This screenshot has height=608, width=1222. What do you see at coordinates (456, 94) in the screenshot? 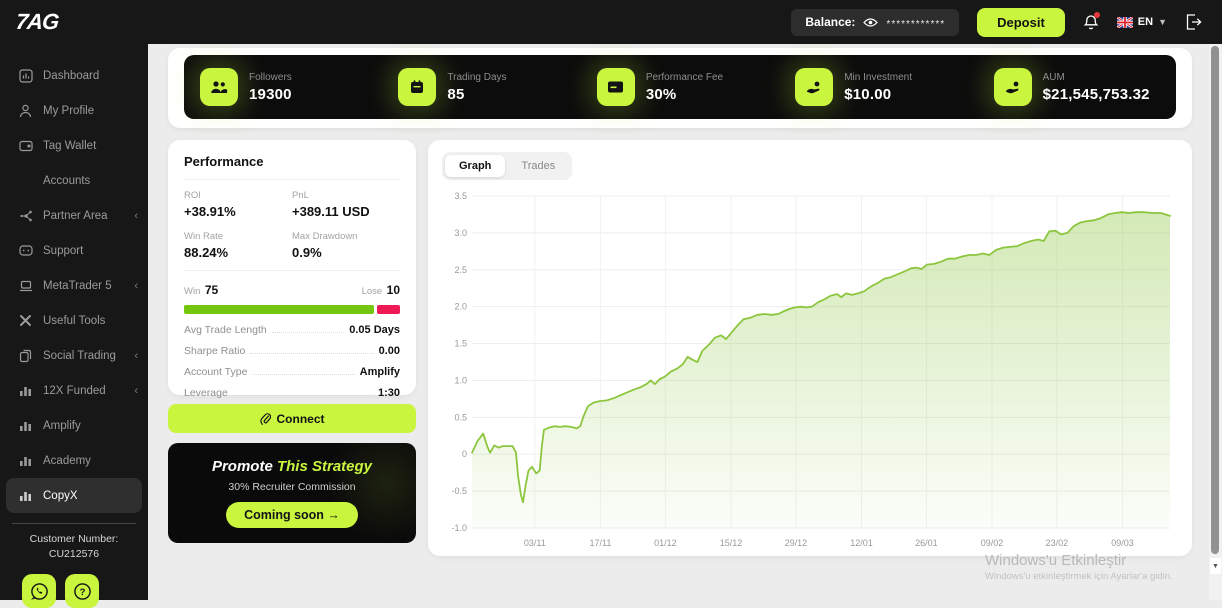
I see `stat-value: 85` at bounding box center [456, 94].